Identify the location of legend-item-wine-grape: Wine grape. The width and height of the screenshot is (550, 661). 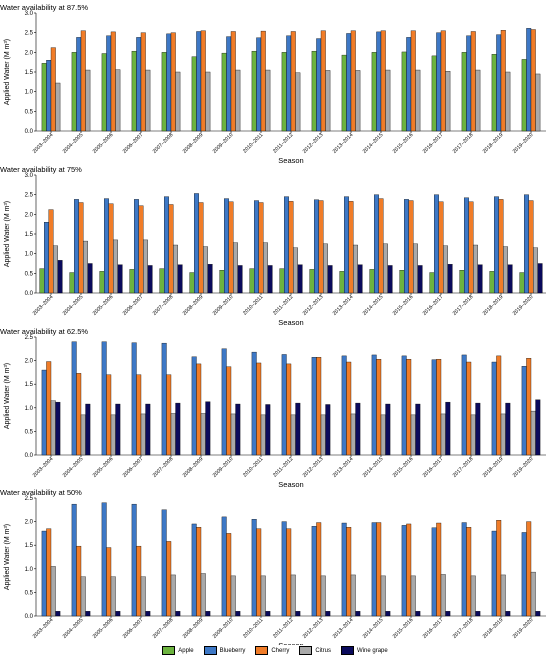
(364, 650).